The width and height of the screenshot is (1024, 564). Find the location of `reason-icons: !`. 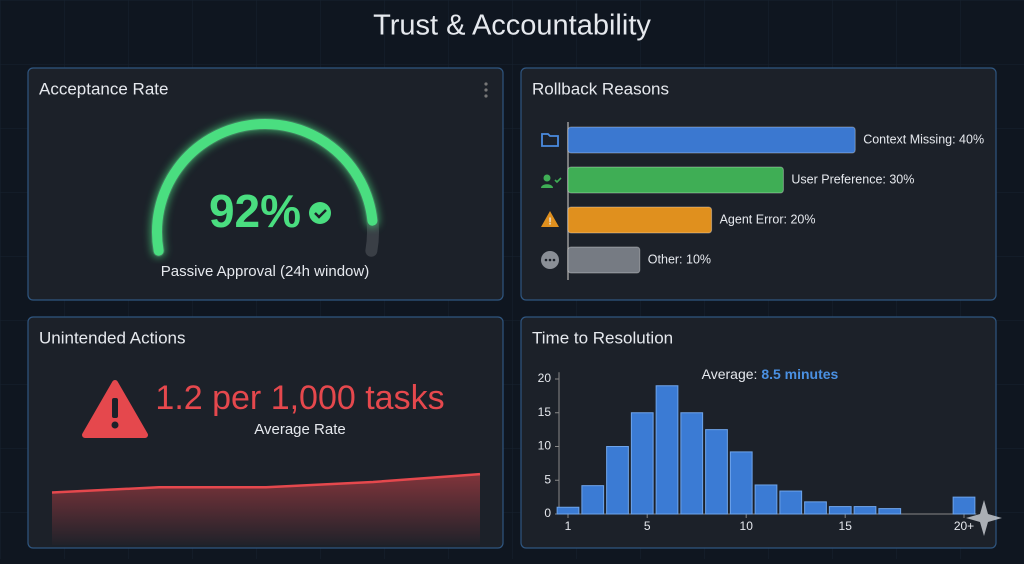

reason-icons: ! is located at coordinates (551, 201).